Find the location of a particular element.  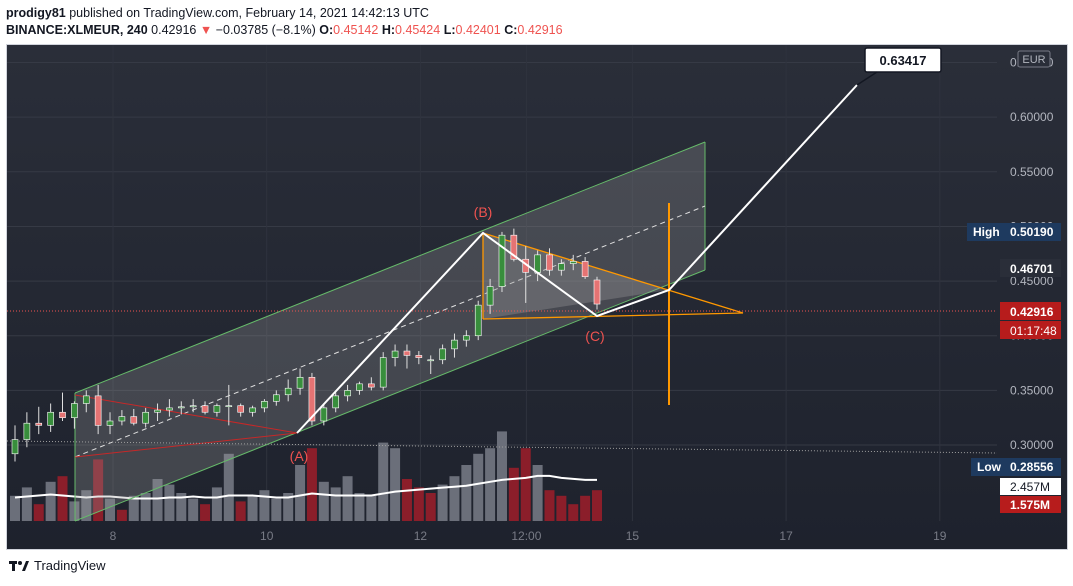

y-tick-label: 0.35000 is located at coordinates (1032, 390).